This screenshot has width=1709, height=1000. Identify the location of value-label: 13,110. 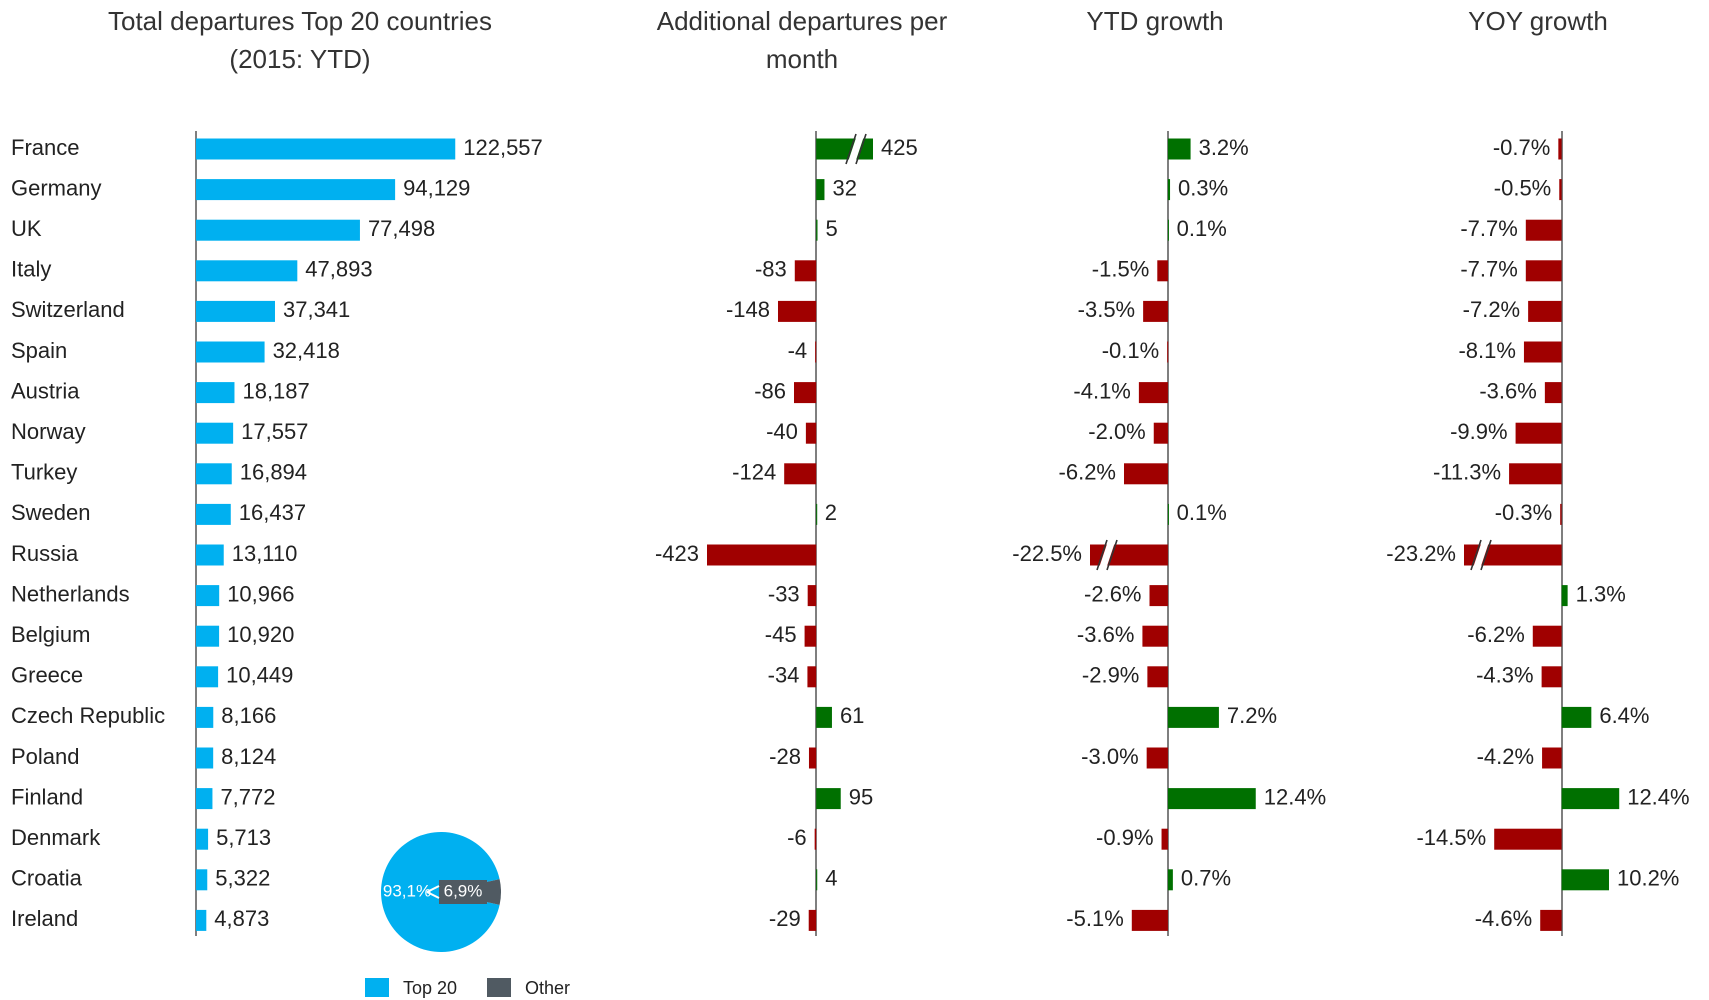
(265, 553).